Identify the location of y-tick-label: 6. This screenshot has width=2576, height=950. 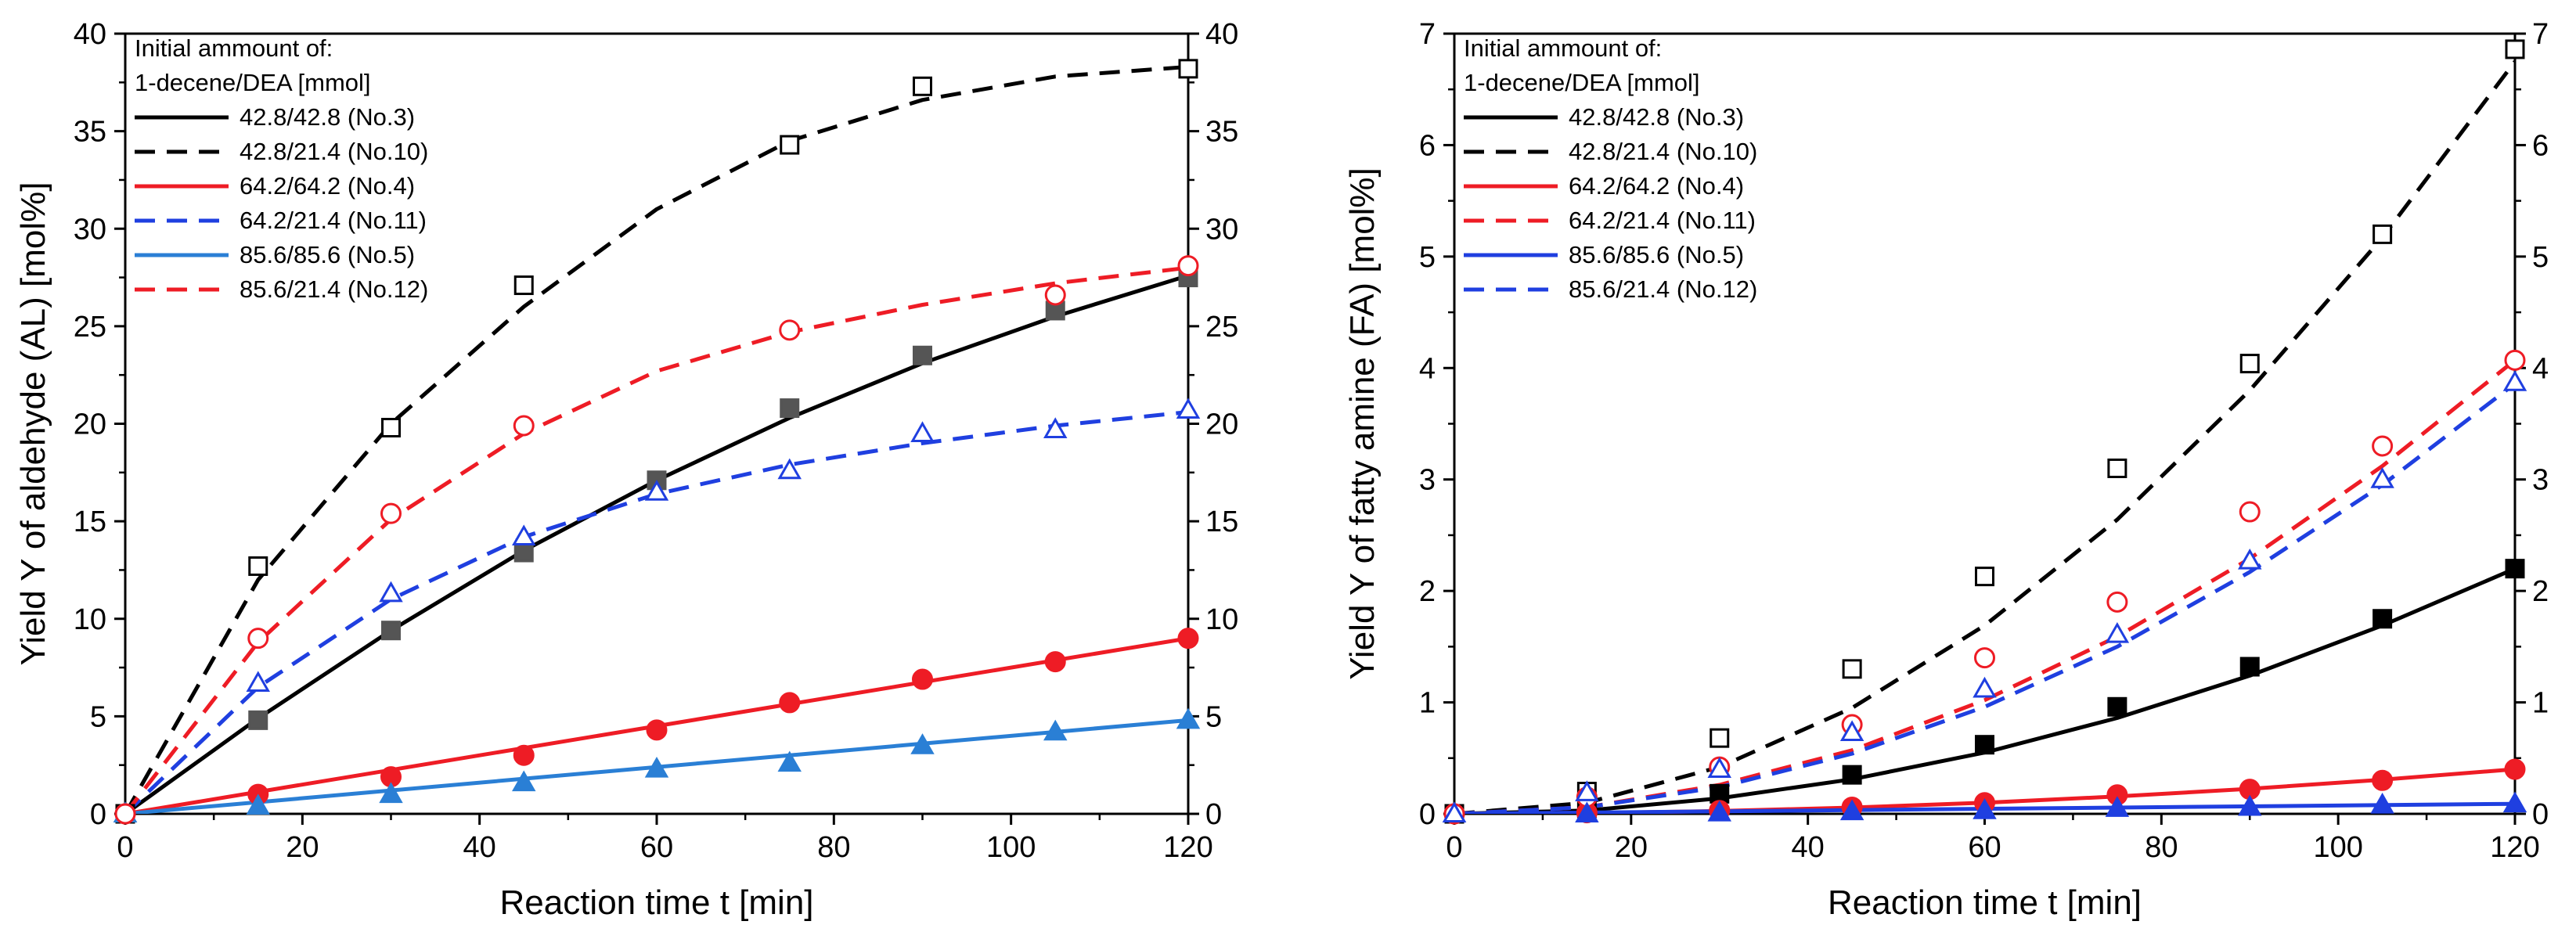
(1427, 145).